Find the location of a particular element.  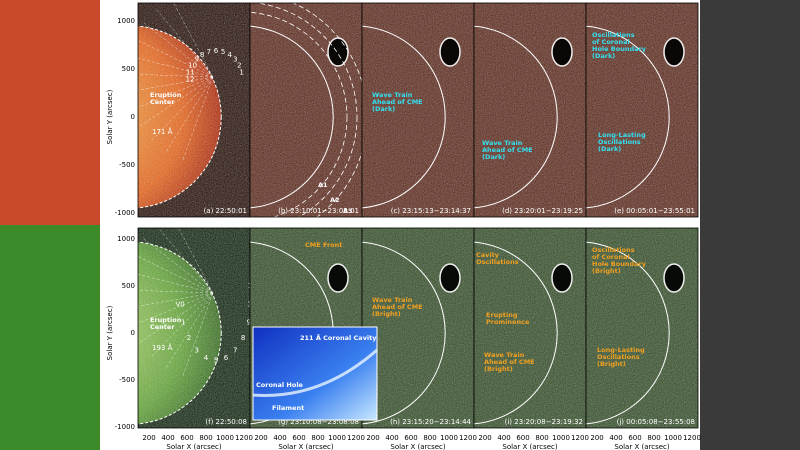

panel-label: (d) 23:20:01−23:19:25 is located at coordinates (542, 211).